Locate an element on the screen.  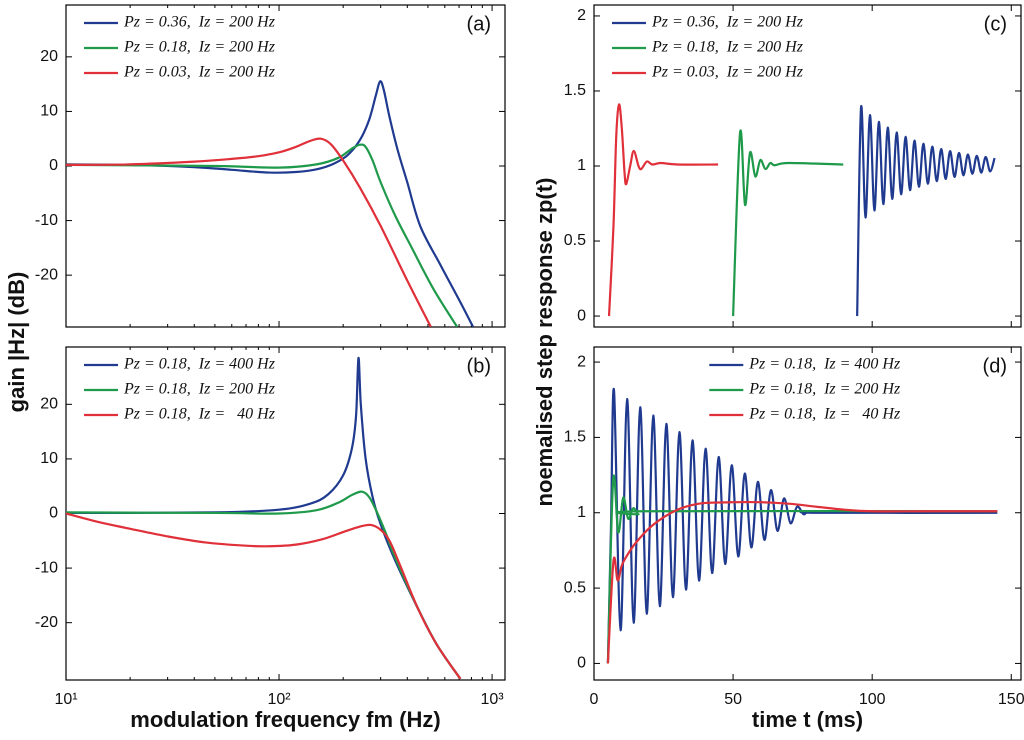
panel-label: (c) is located at coordinates (995, 24).